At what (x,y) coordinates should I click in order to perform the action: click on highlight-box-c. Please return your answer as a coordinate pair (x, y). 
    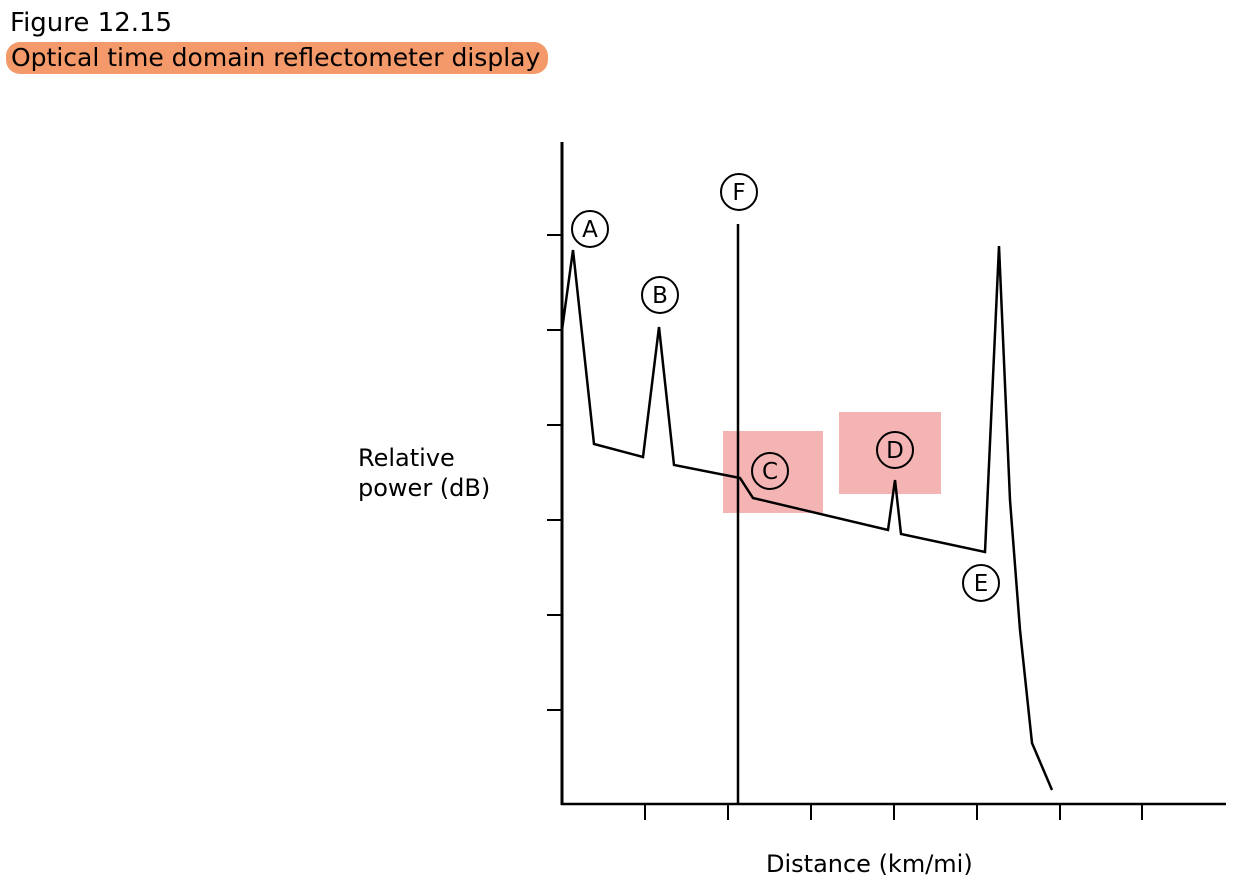
    Looking at the image, I should click on (773, 472).